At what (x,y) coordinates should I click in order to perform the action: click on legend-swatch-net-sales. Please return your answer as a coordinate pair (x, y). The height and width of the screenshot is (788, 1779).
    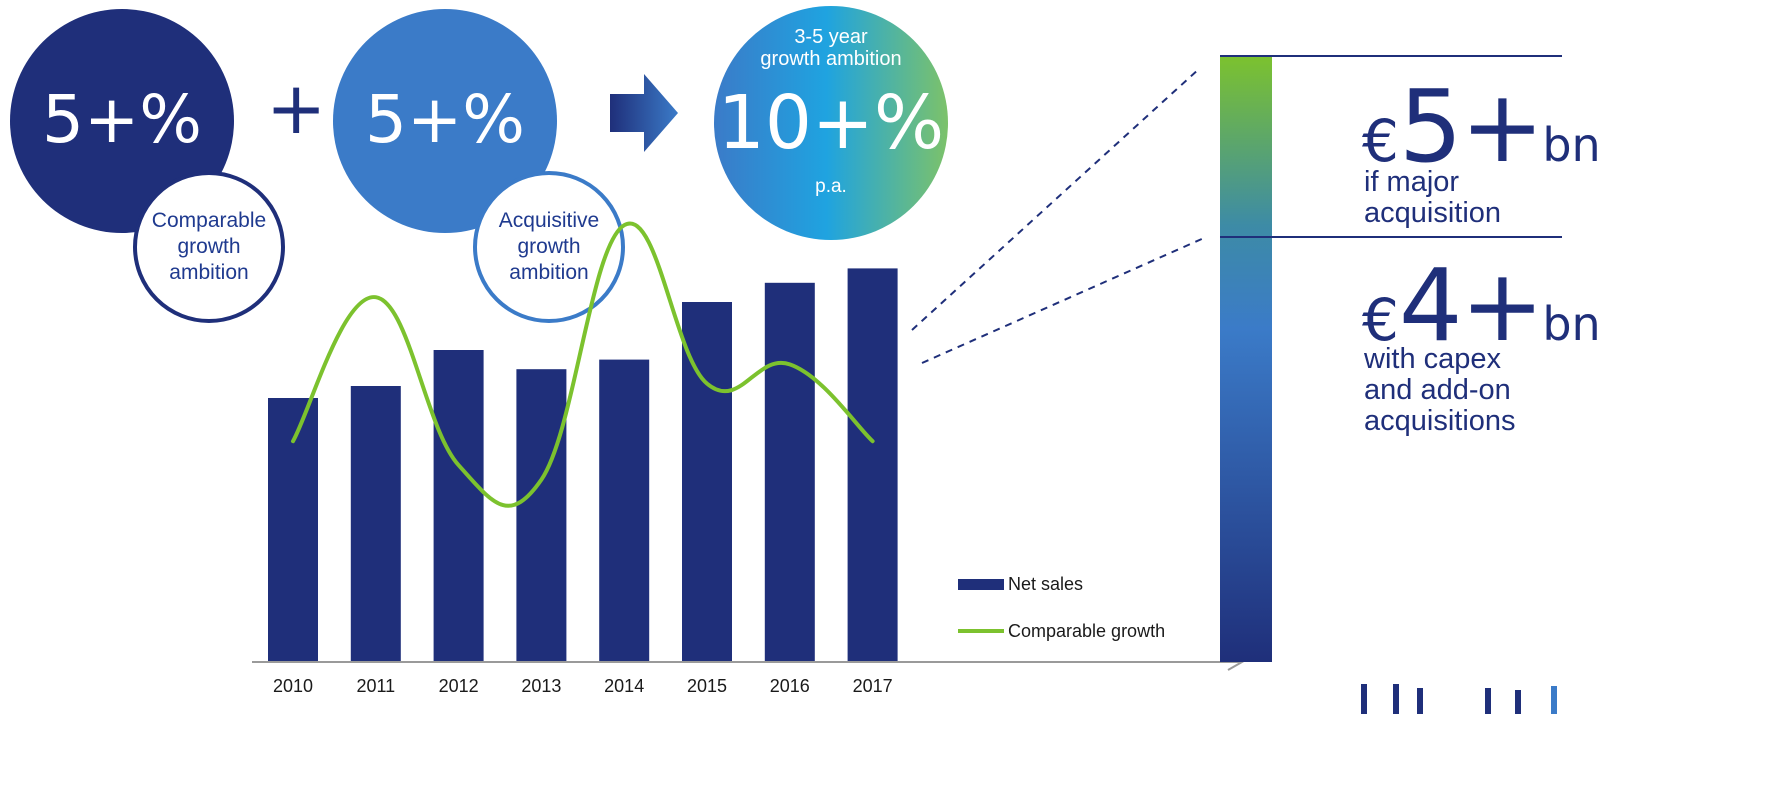
    Looking at the image, I should click on (981, 584).